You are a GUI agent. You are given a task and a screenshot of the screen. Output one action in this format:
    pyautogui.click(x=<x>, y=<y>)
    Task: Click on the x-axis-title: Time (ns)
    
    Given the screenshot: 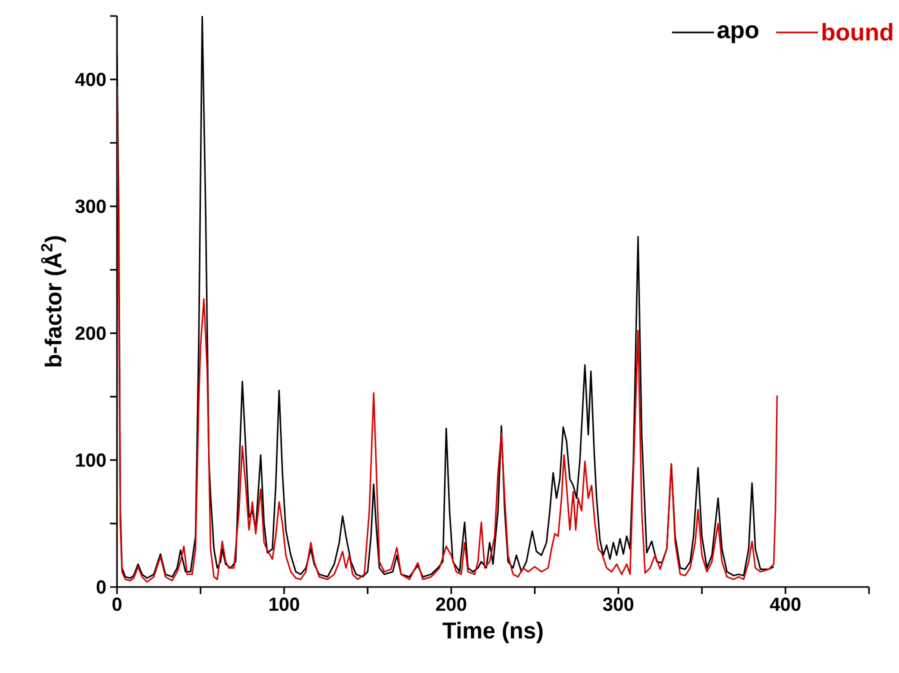 What is the action you would take?
    pyautogui.click(x=492, y=633)
    